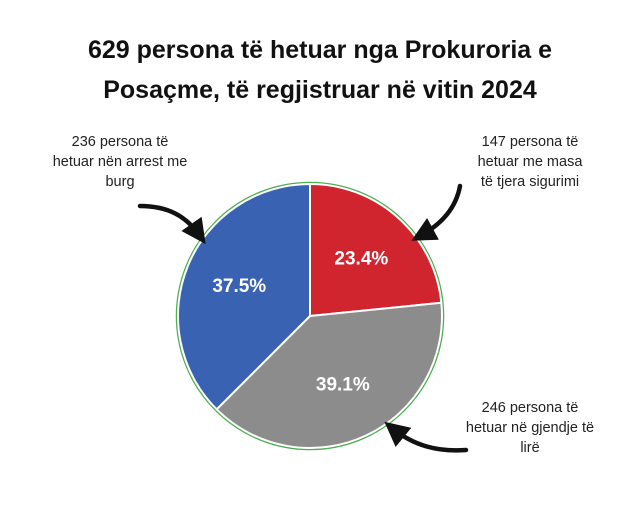  What do you see at coordinates (426, 437) in the screenshot?
I see `arrow-bottom-callout` at bounding box center [426, 437].